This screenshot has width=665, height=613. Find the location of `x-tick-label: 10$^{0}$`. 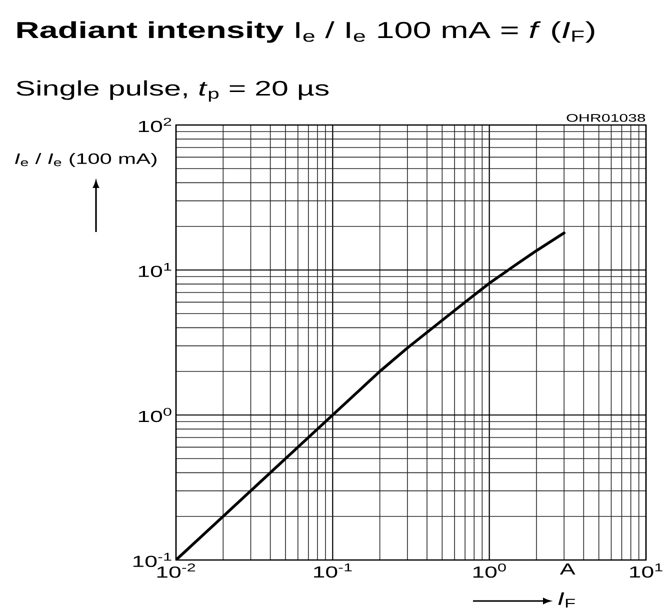

x-tick-label: 10$^{0}$ is located at coordinates (489, 571).